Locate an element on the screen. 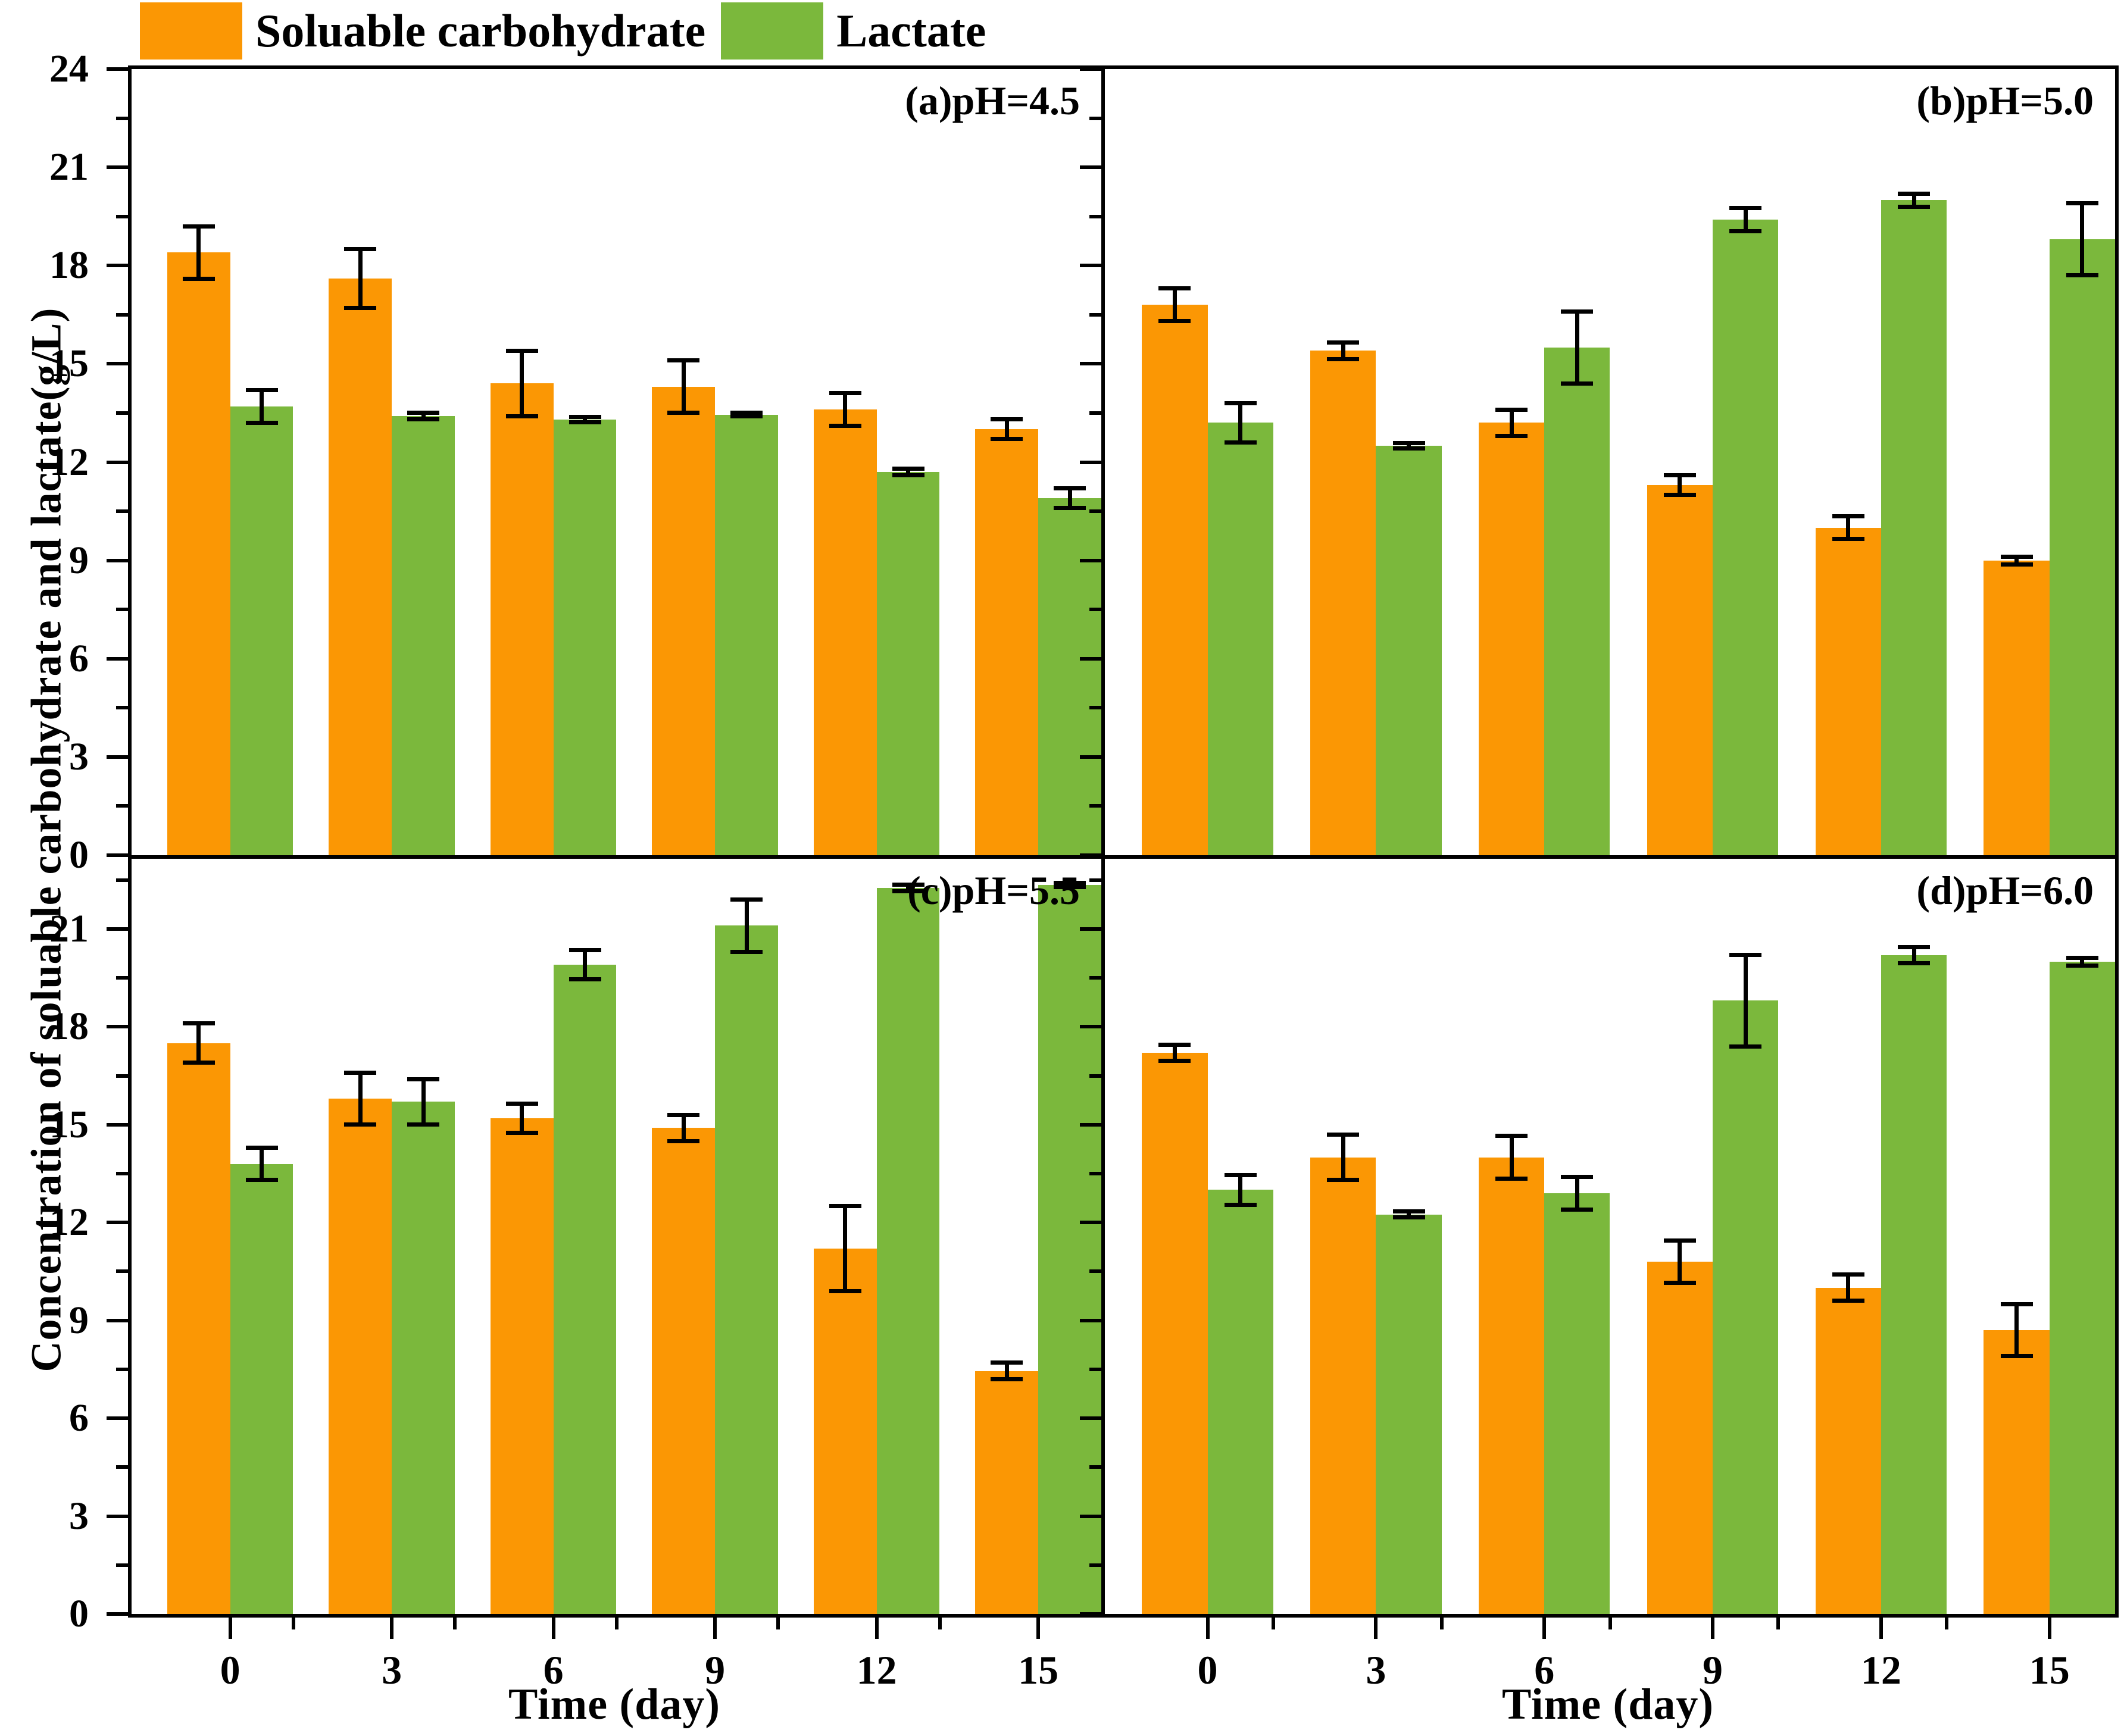  legend-item-soluable-carbohydrate: Soluable carbohydrate is located at coordinates (422, 31).